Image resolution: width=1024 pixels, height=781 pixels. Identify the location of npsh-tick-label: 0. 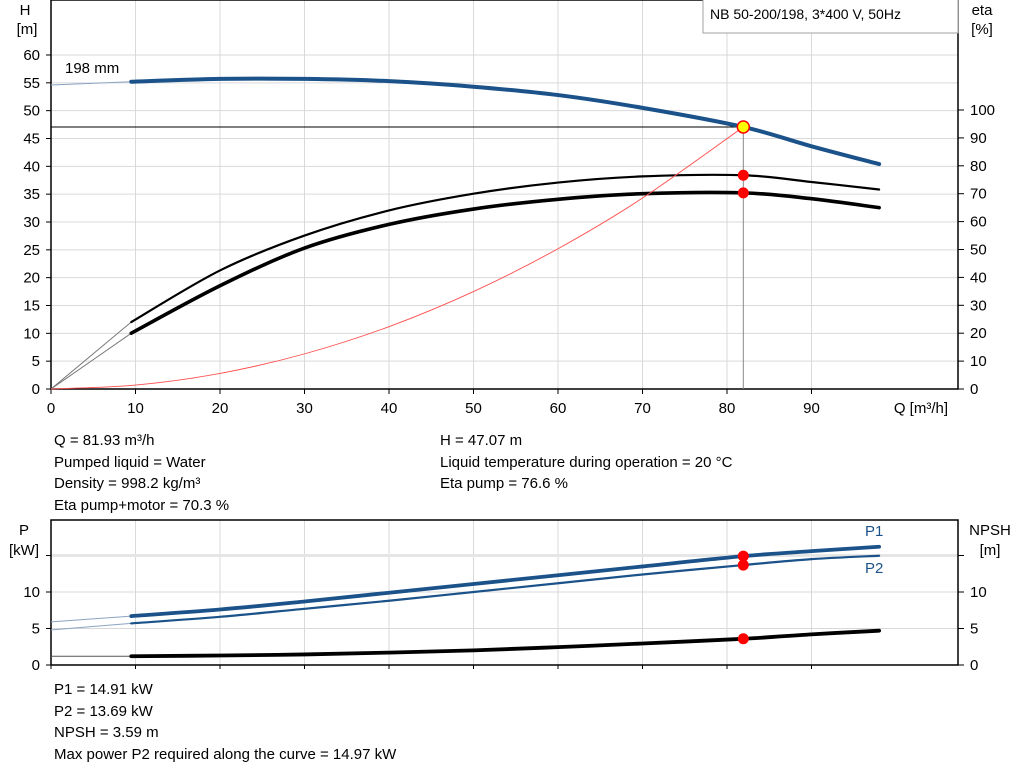
(974, 665).